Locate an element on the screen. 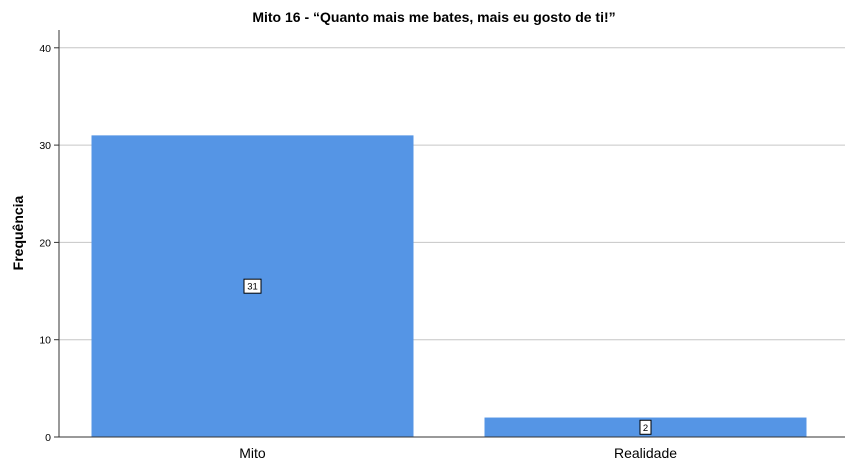  x-tick-label: Mito is located at coordinates (252, 453).